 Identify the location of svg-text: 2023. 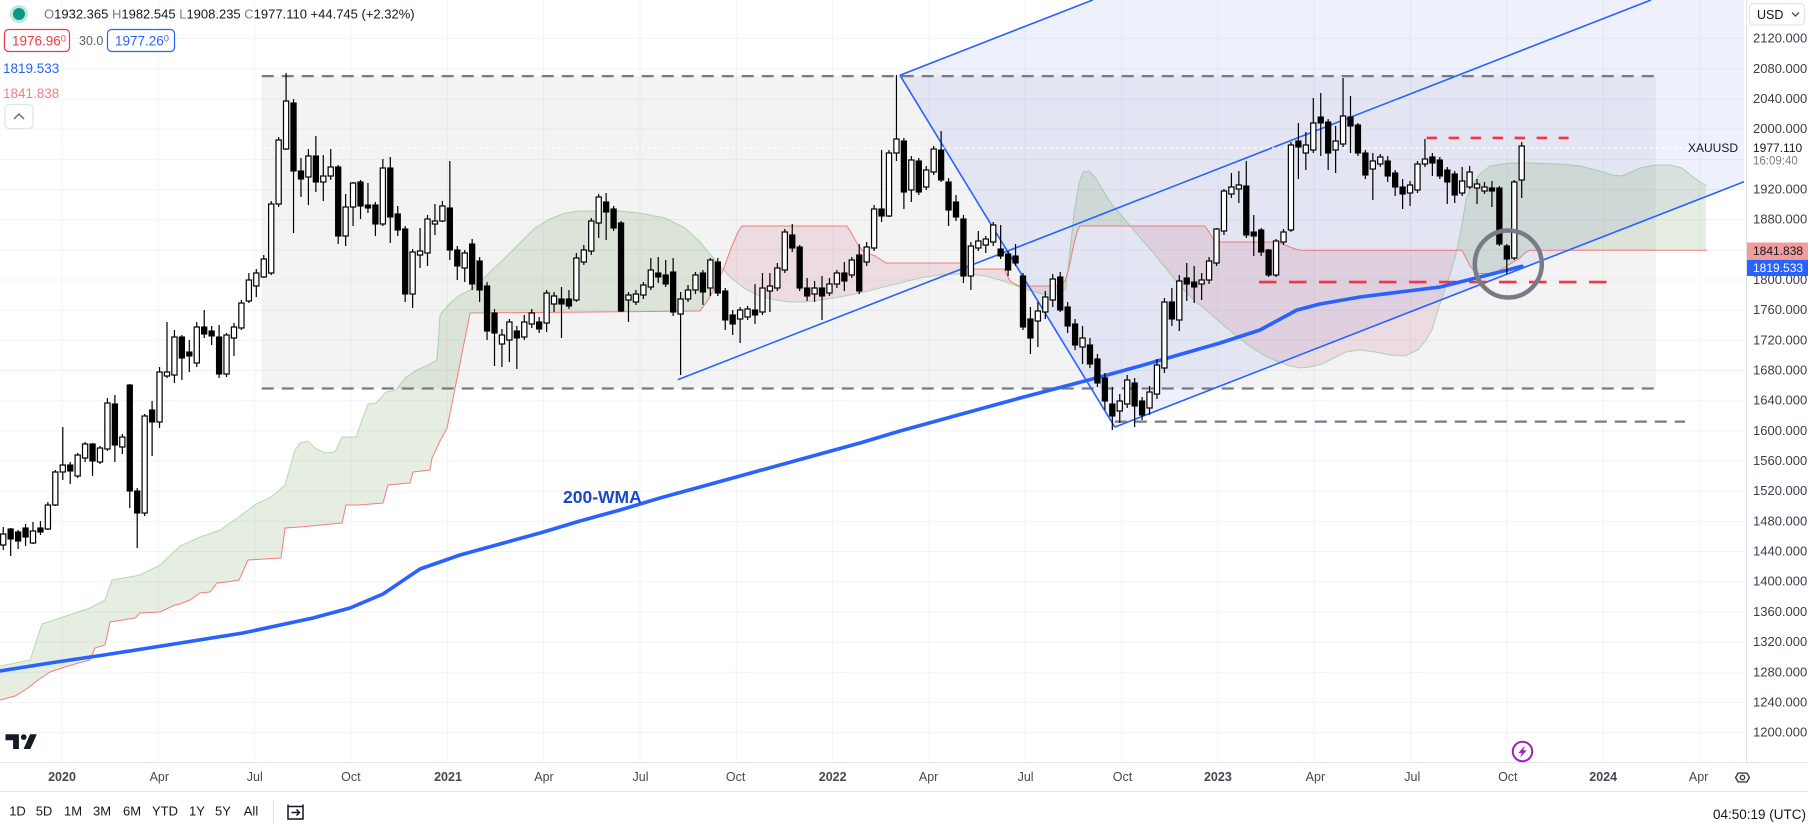
(1218, 777).